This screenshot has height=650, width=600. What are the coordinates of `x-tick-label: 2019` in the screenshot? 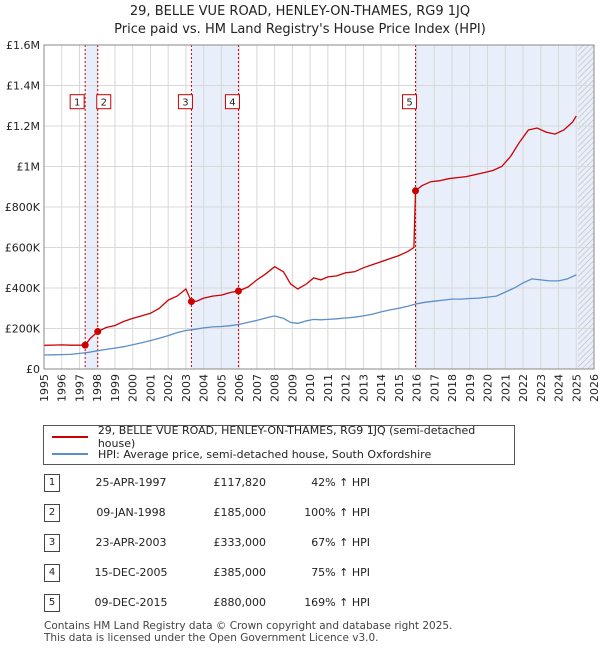 It's located at (470, 388).